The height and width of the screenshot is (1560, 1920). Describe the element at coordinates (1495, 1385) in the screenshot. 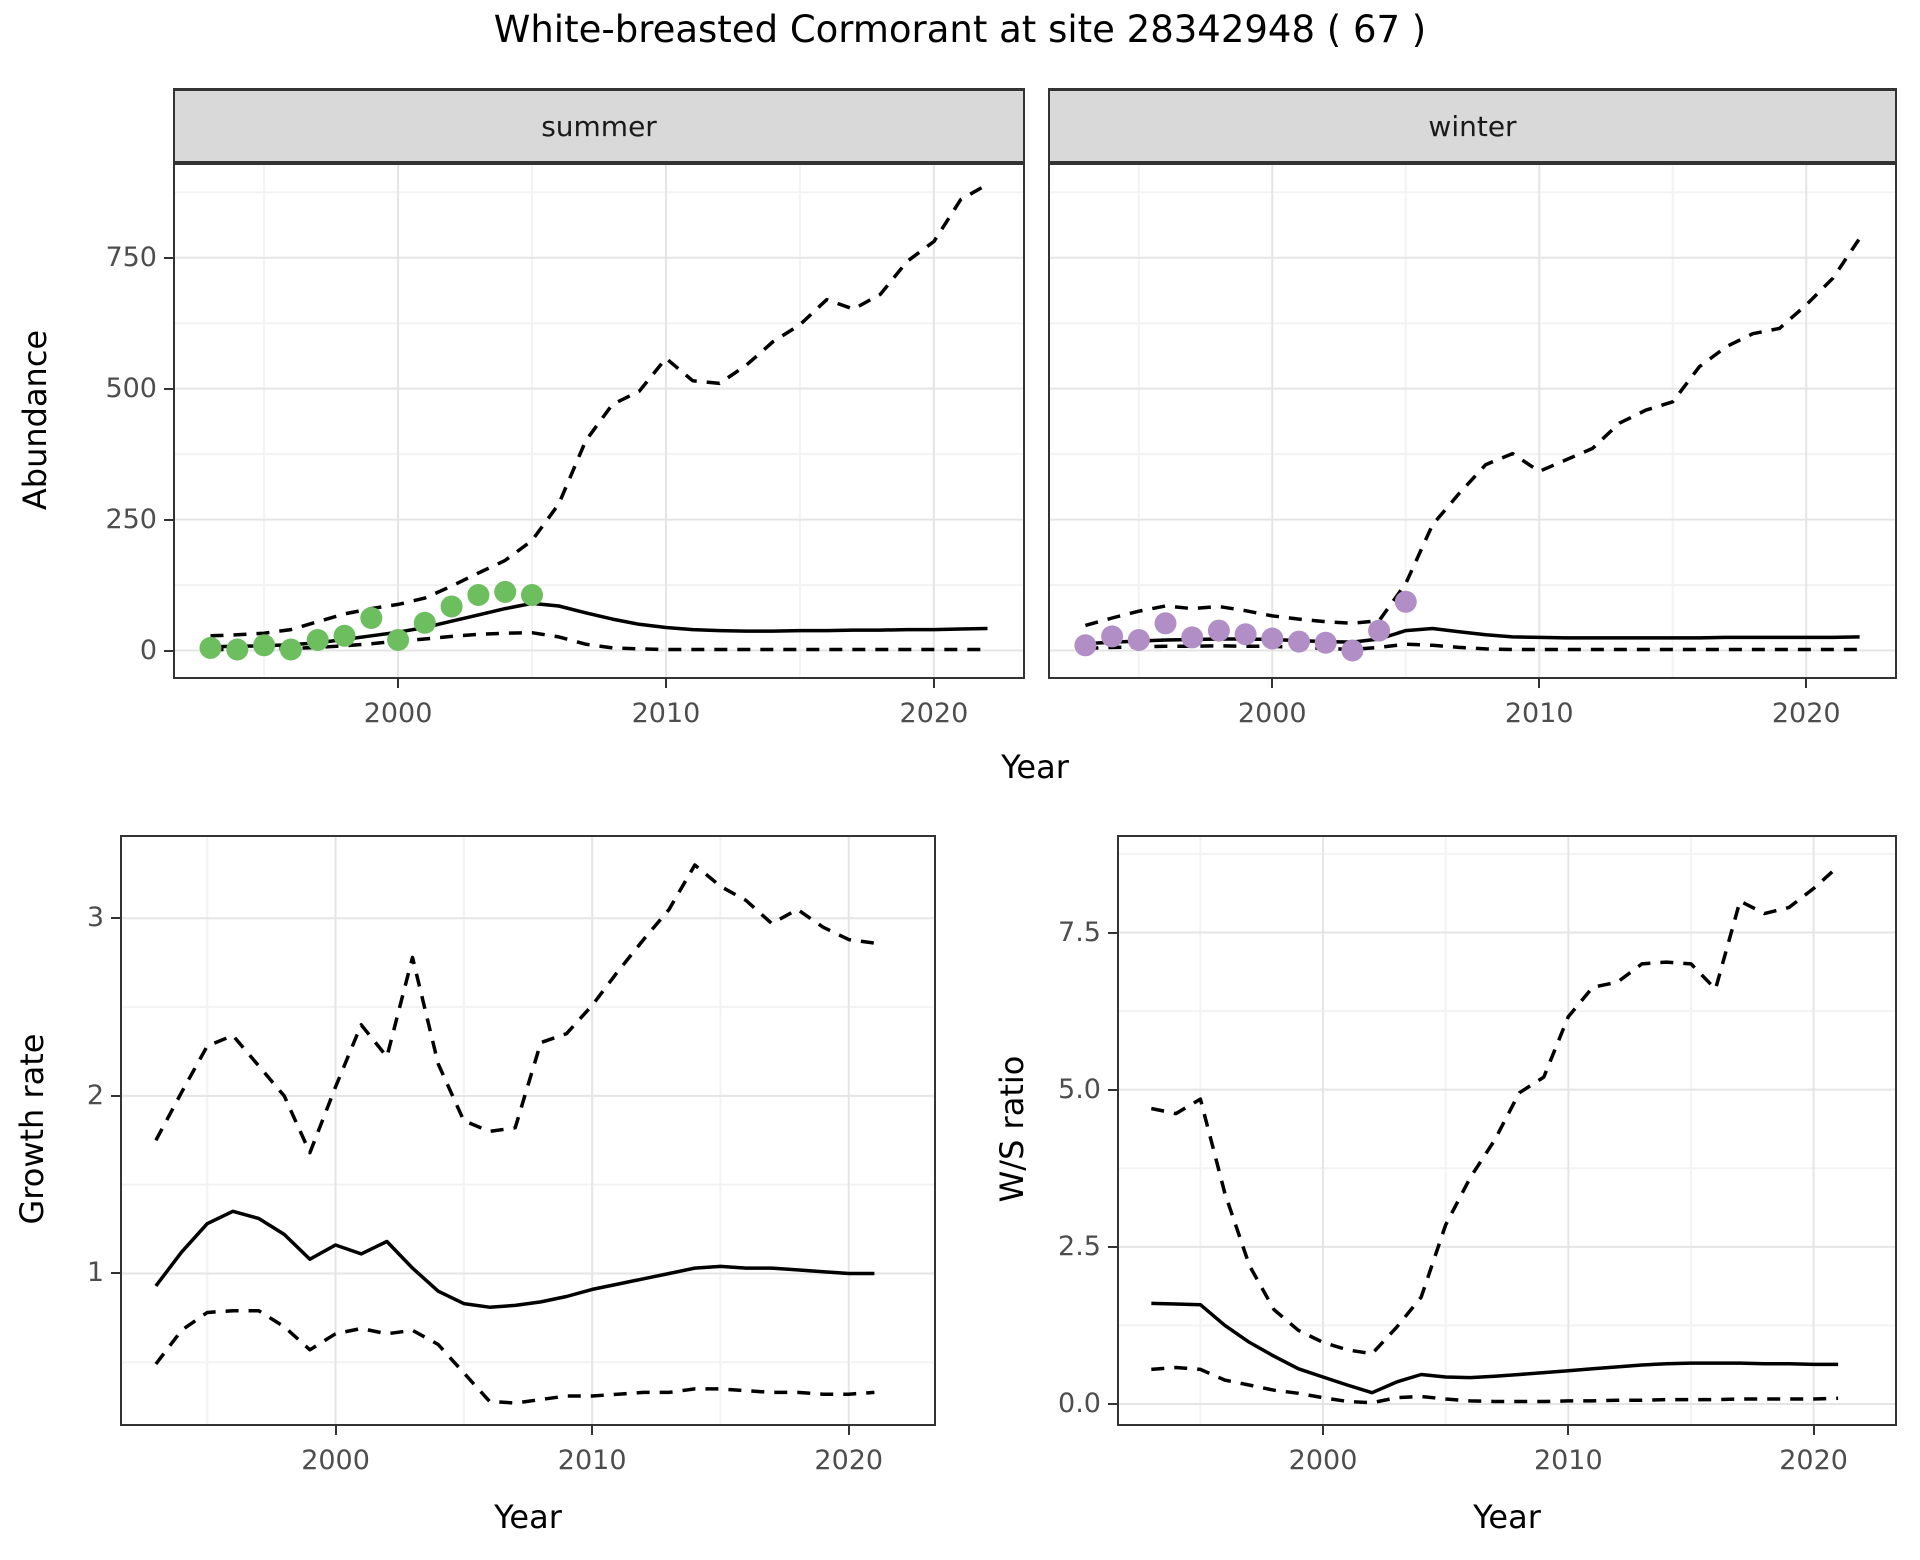

I see `ws-ratio-lower_ci-line` at that location.